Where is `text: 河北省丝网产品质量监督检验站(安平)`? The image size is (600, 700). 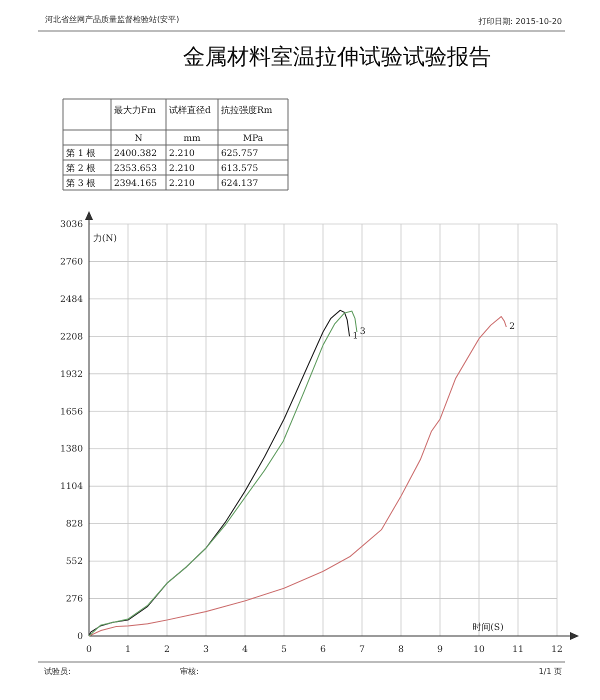 text: 河北省丝网产品质量监督检验站(安平) is located at coordinates (112, 19).